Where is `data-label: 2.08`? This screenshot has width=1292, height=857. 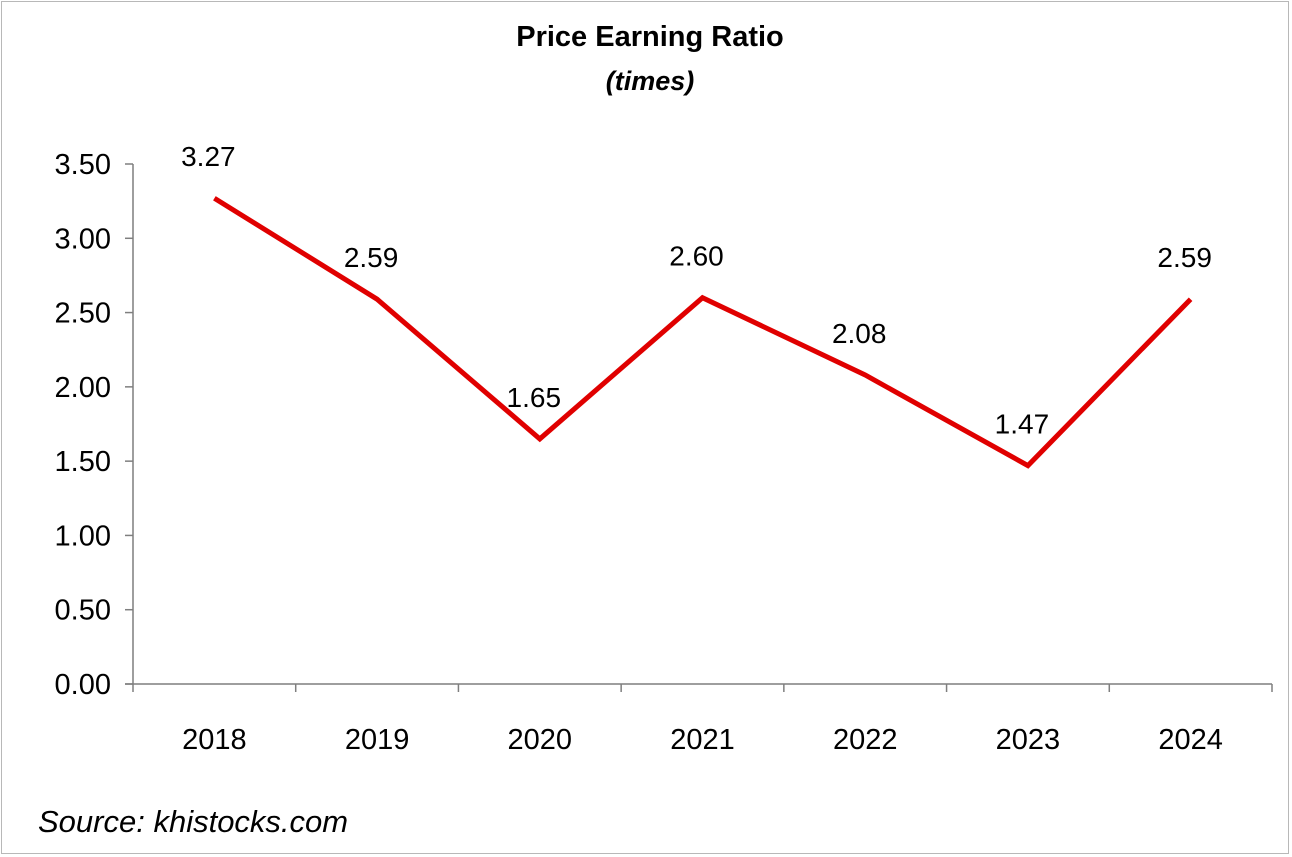
data-label: 2.08 is located at coordinates (859, 333).